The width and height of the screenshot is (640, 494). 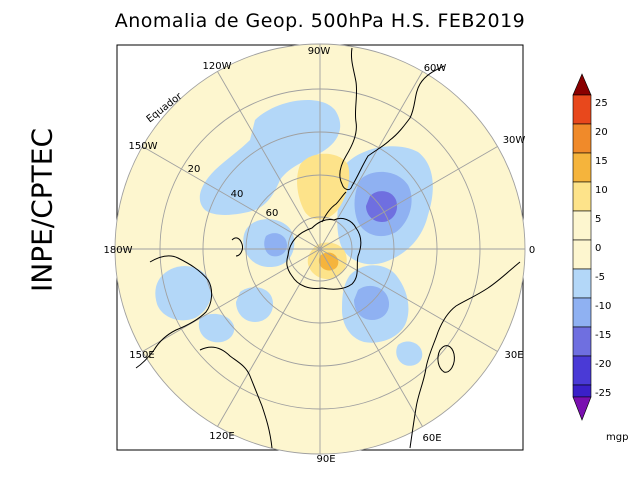 I want to click on antarctica-coast, so click(x=324, y=253).